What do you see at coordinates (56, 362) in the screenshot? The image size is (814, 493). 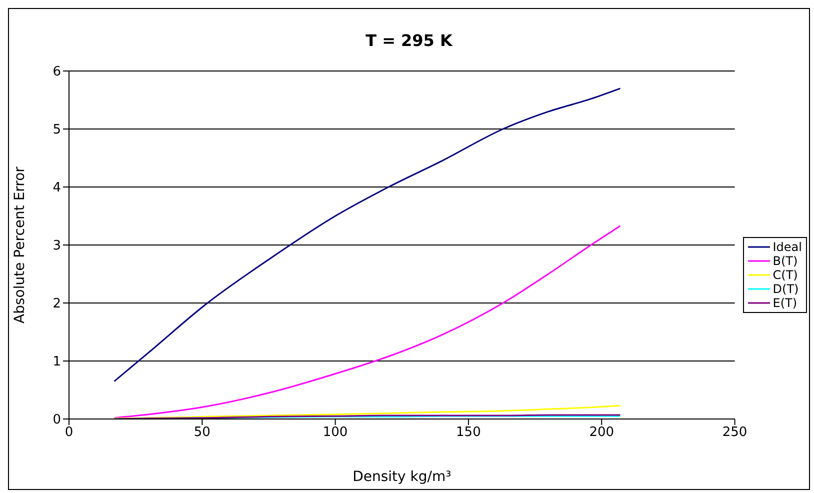 I see `y-tick-label: 1` at bounding box center [56, 362].